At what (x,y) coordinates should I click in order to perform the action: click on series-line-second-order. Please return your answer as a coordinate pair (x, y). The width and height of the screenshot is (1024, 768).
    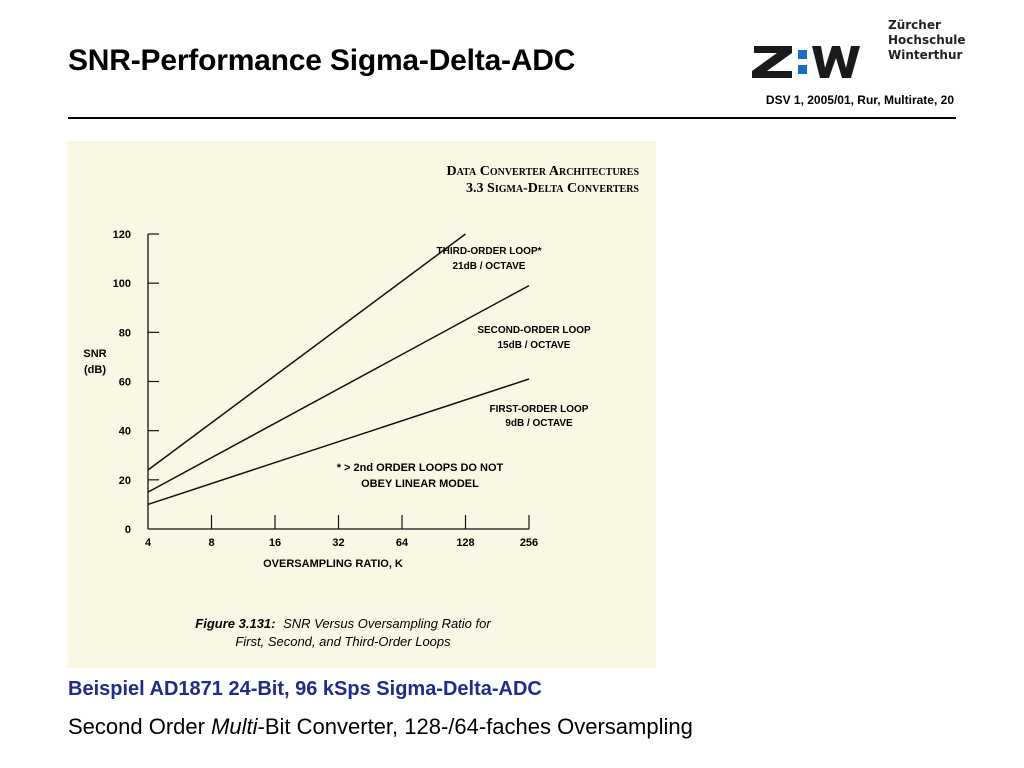
    Looking at the image, I should click on (338, 388).